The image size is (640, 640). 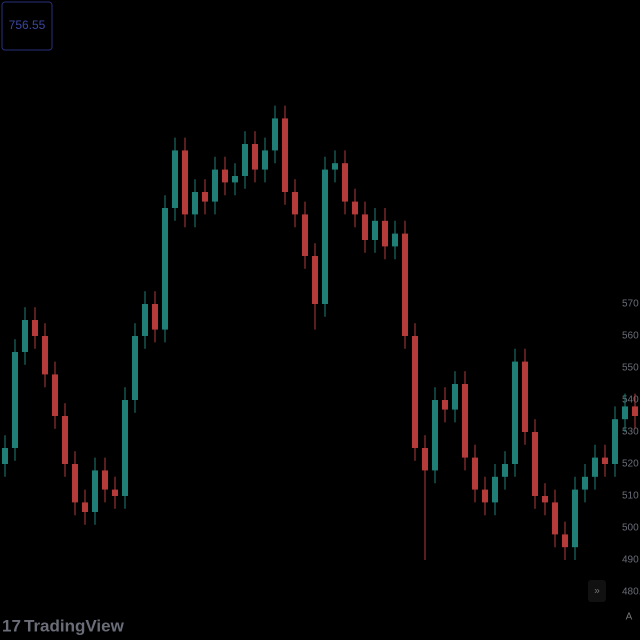 I want to click on y-tick-label: 570, so click(x=630, y=304).